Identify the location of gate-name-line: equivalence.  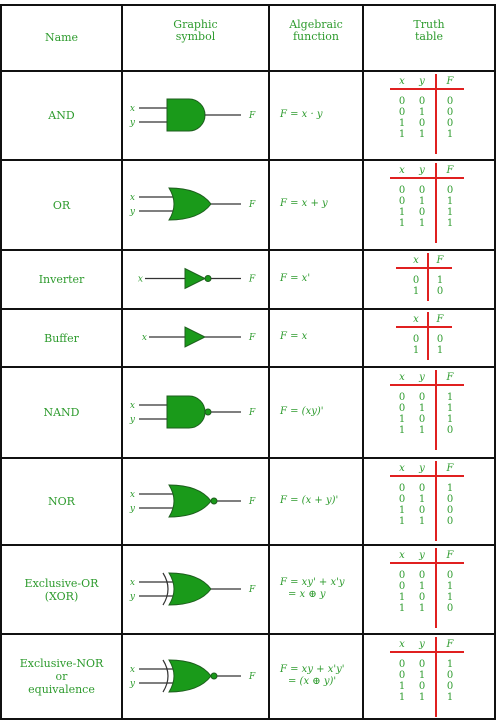
(61, 689).